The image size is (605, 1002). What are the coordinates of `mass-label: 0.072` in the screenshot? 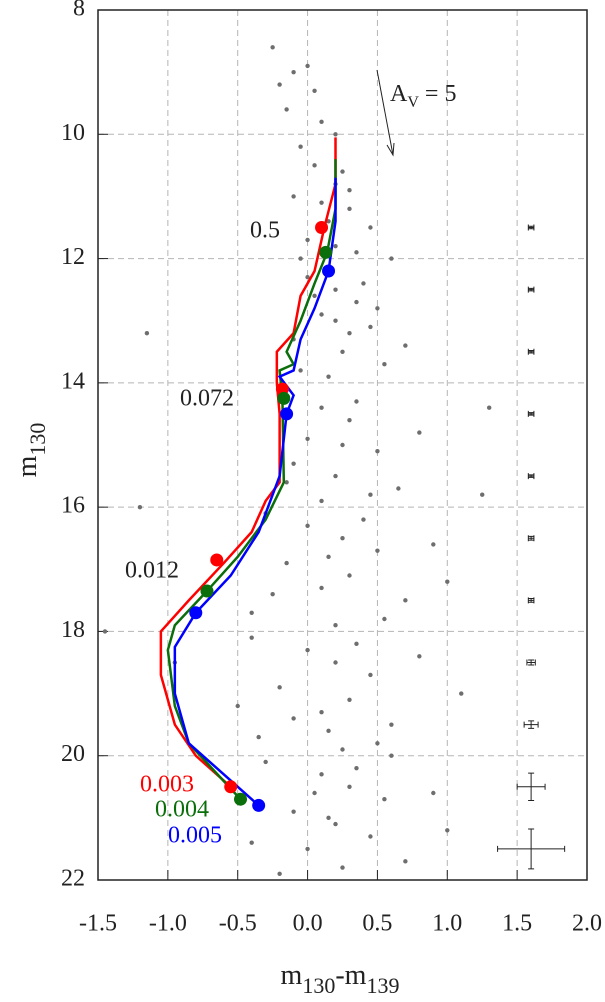 It's located at (207, 399).